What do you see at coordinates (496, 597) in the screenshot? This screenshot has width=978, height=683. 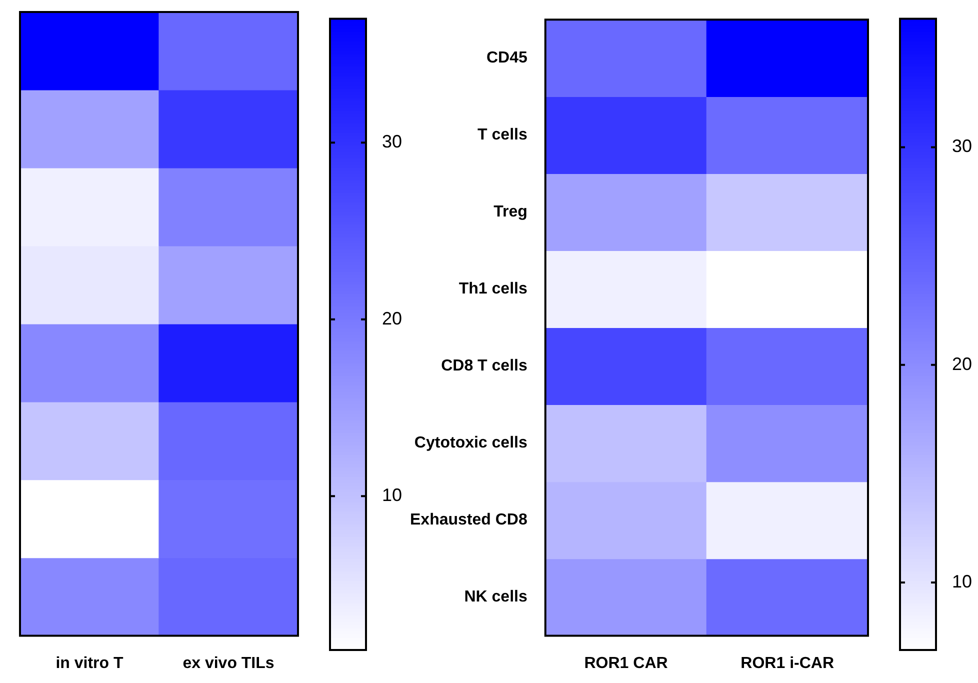 I see `y-tick-label: NK cells` at bounding box center [496, 597].